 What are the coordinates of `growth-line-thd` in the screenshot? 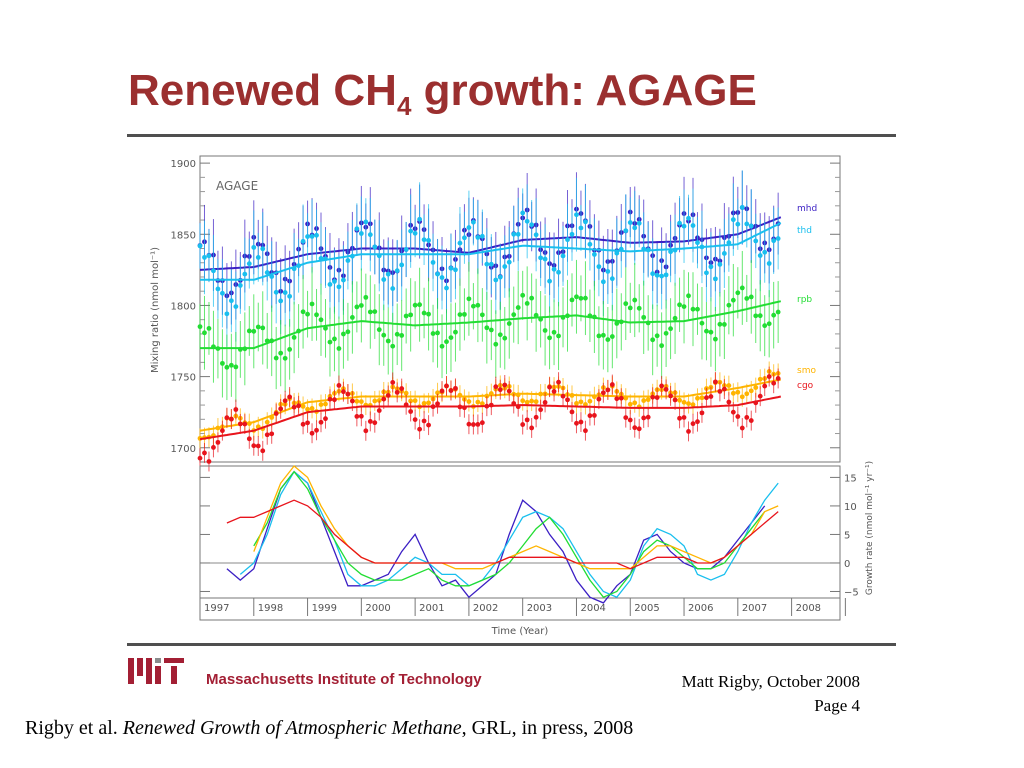 It's located at (509, 534).